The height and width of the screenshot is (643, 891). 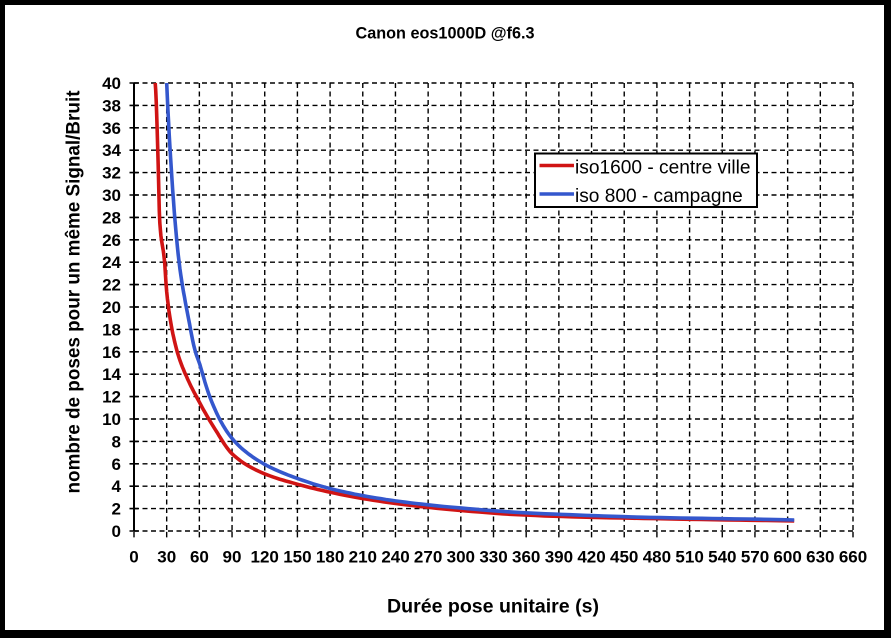 What do you see at coordinates (111, 374) in the screenshot?
I see `svg-text: 14` at bounding box center [111, 374].